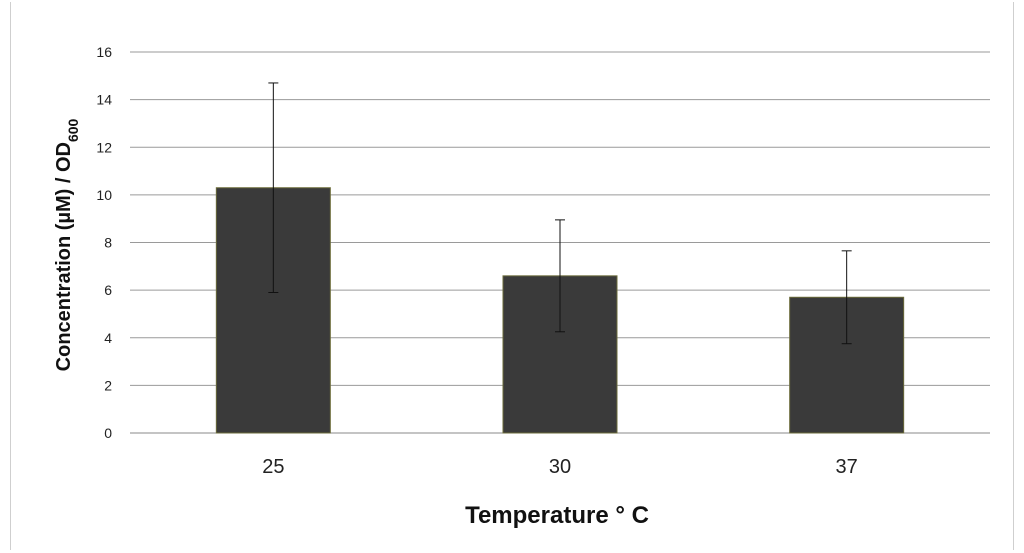 This screenshot has width=1024, height=553. What do you see at coordinates (108, 243) in the screenshot?
I see `y-tick-label: 8` at bounding box center [108, 243].